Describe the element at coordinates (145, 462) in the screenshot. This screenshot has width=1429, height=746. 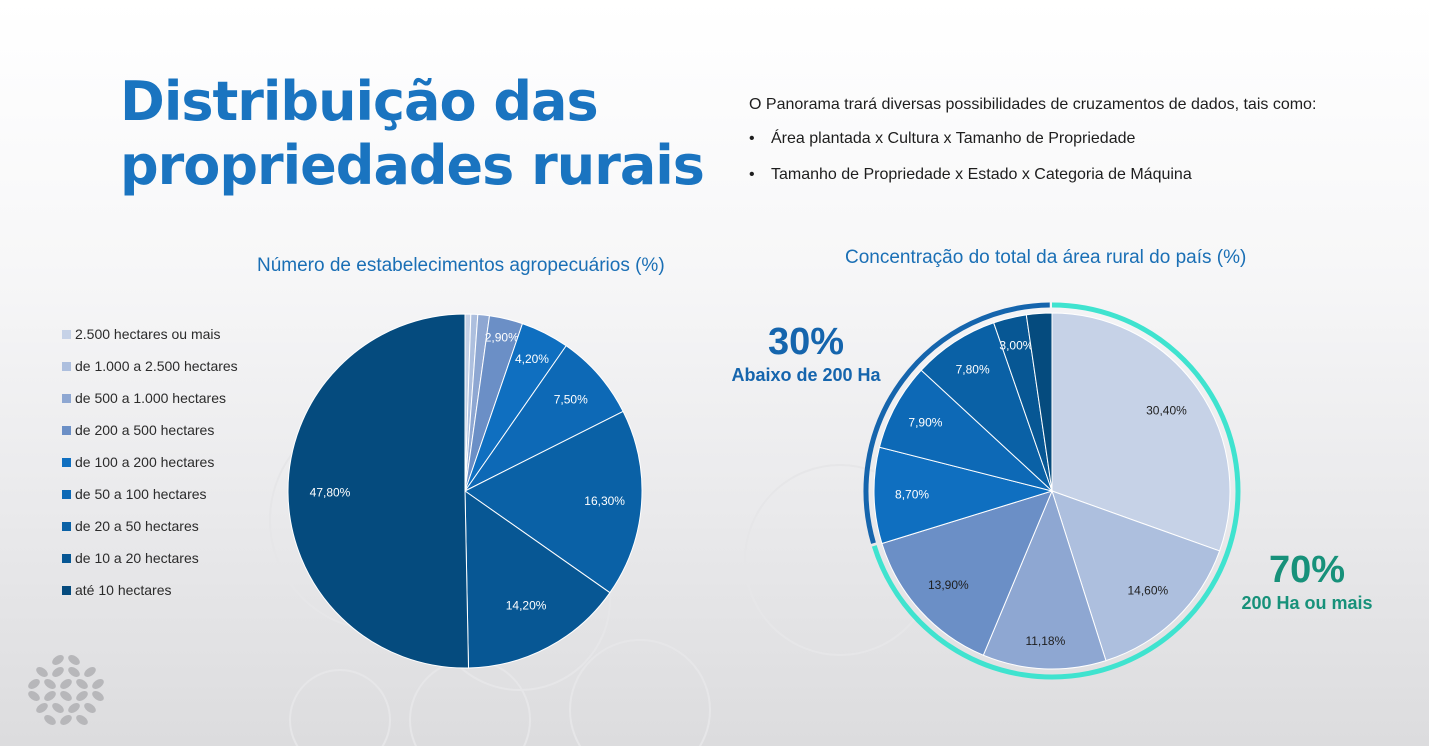
I see `legend-label: de 100 a 200 hectares` at that location.